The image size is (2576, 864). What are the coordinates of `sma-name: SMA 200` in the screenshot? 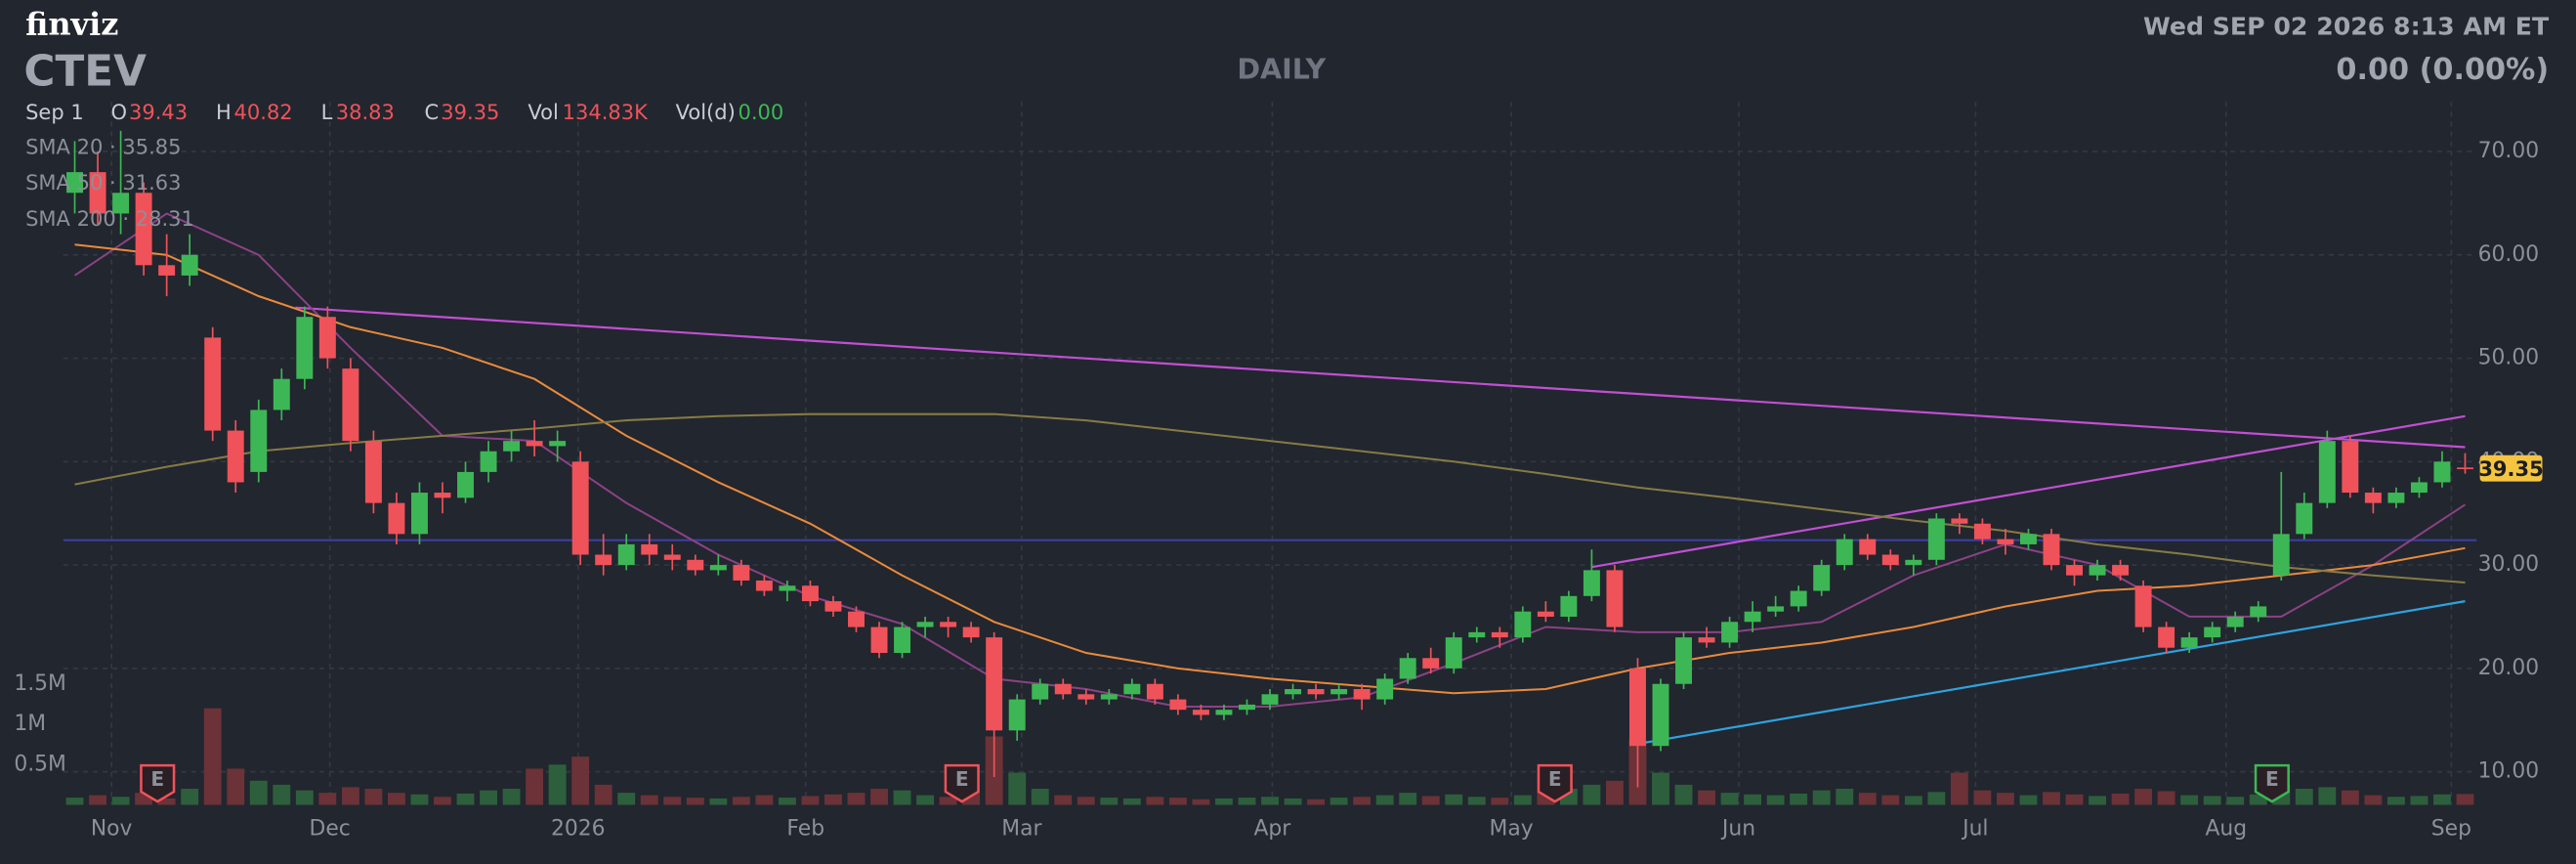 It's located at (70, 219).